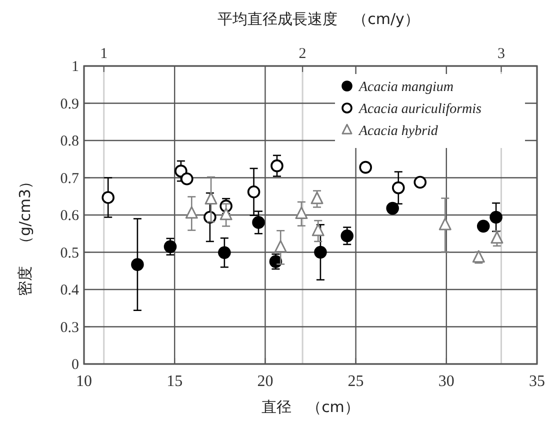 Image resolution: width=553 pixels, height=426 pixels. I want to click on x2-axis-title: 平均直径成長速度 （cm/y）, so click(319, 19).